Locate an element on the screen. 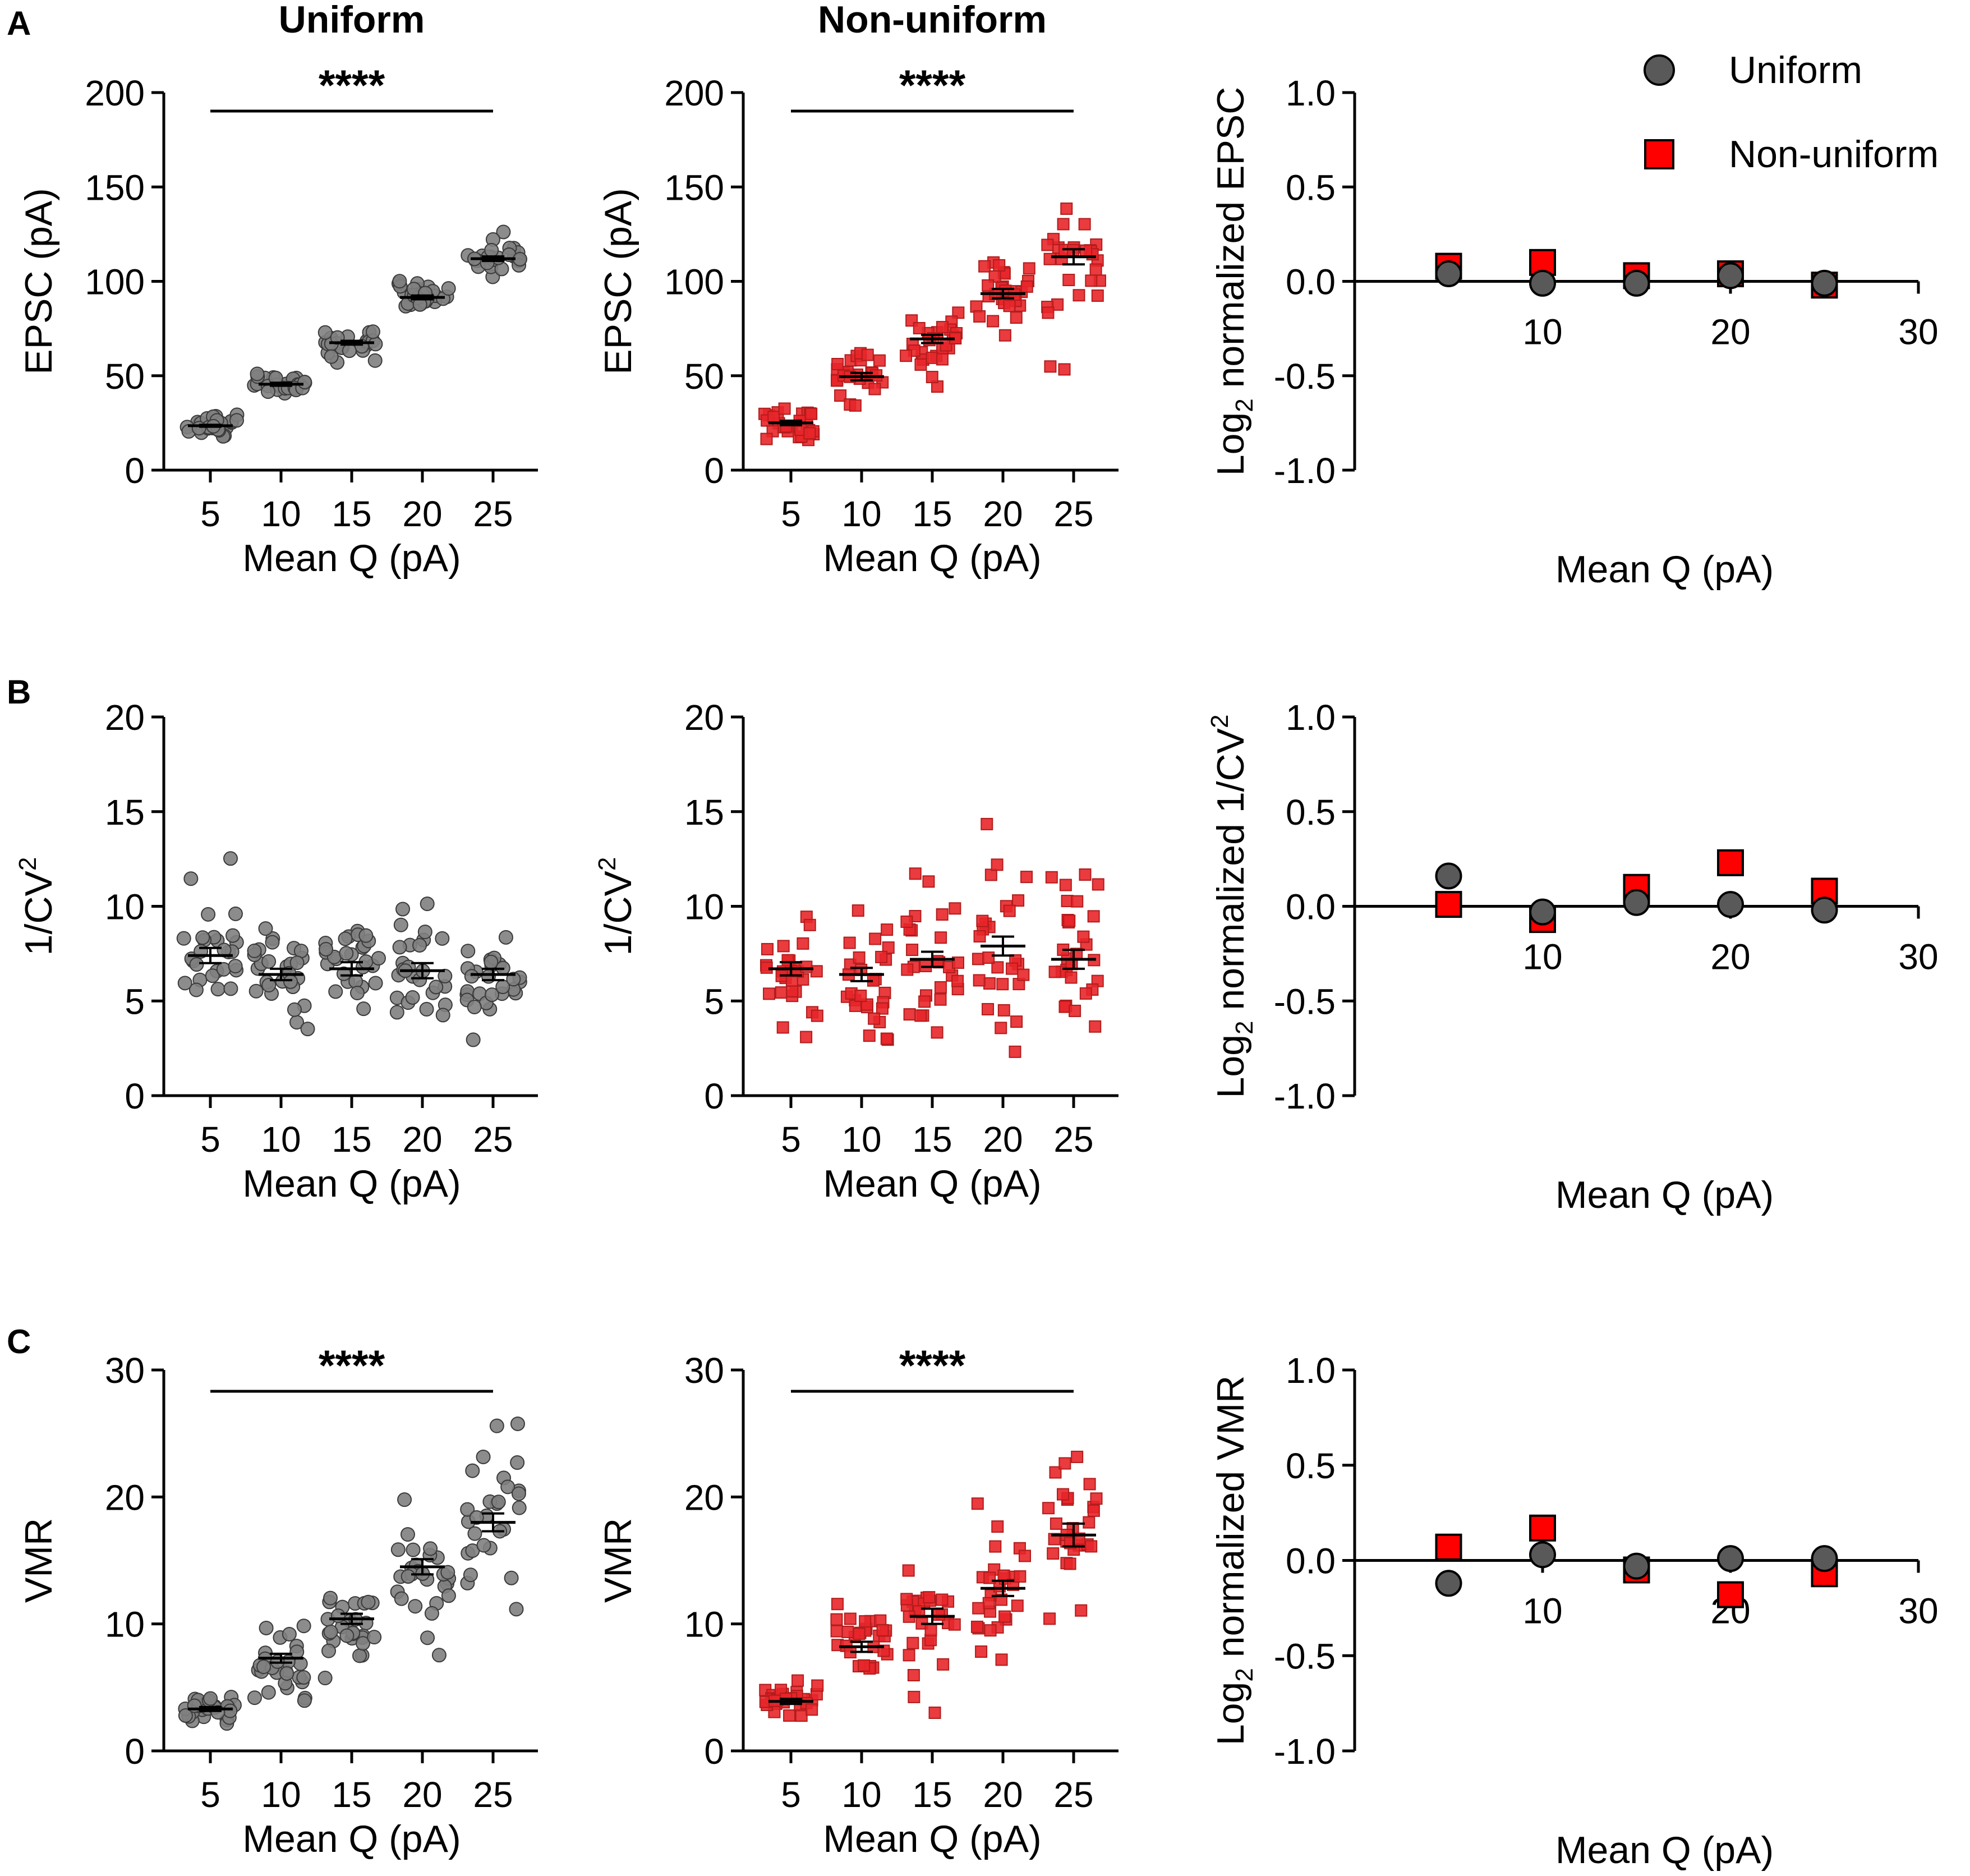 Image resolution: width=1970 pixels, height=1876 pixels. y-axis-label-main: Log is located at coordinates (1230, 1713).